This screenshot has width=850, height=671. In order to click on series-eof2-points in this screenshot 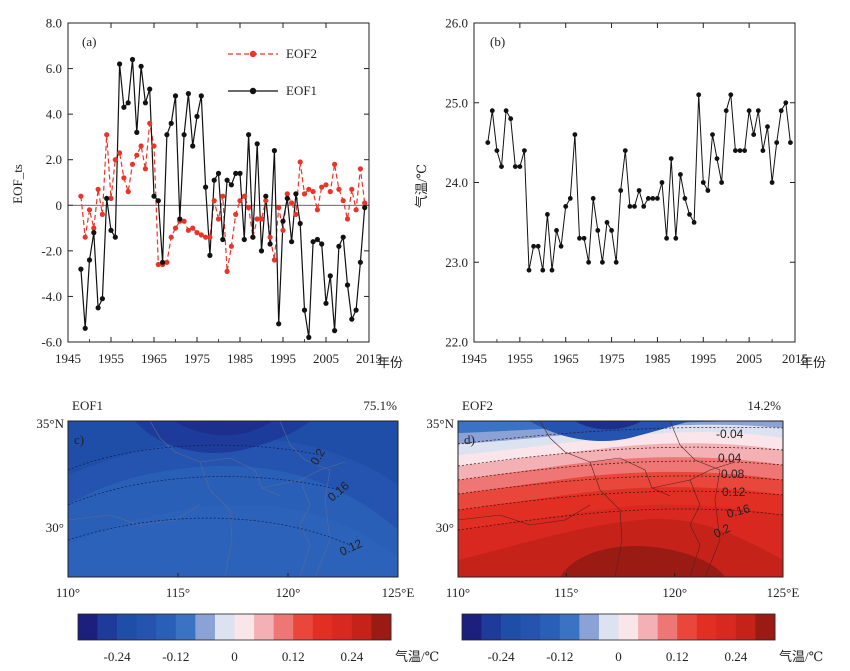, I will do `click(223, 197)`.